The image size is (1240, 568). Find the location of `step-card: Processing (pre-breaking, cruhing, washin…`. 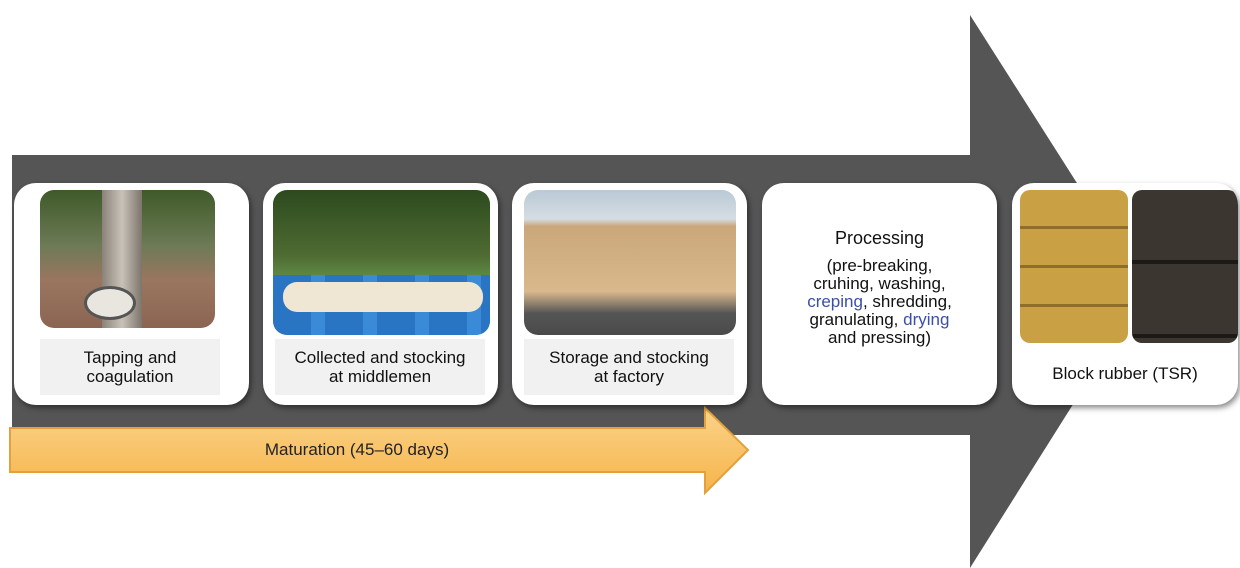

step-card: Processing (pre-breaking, cruhing, washin… is located at coordinates (879, 294).